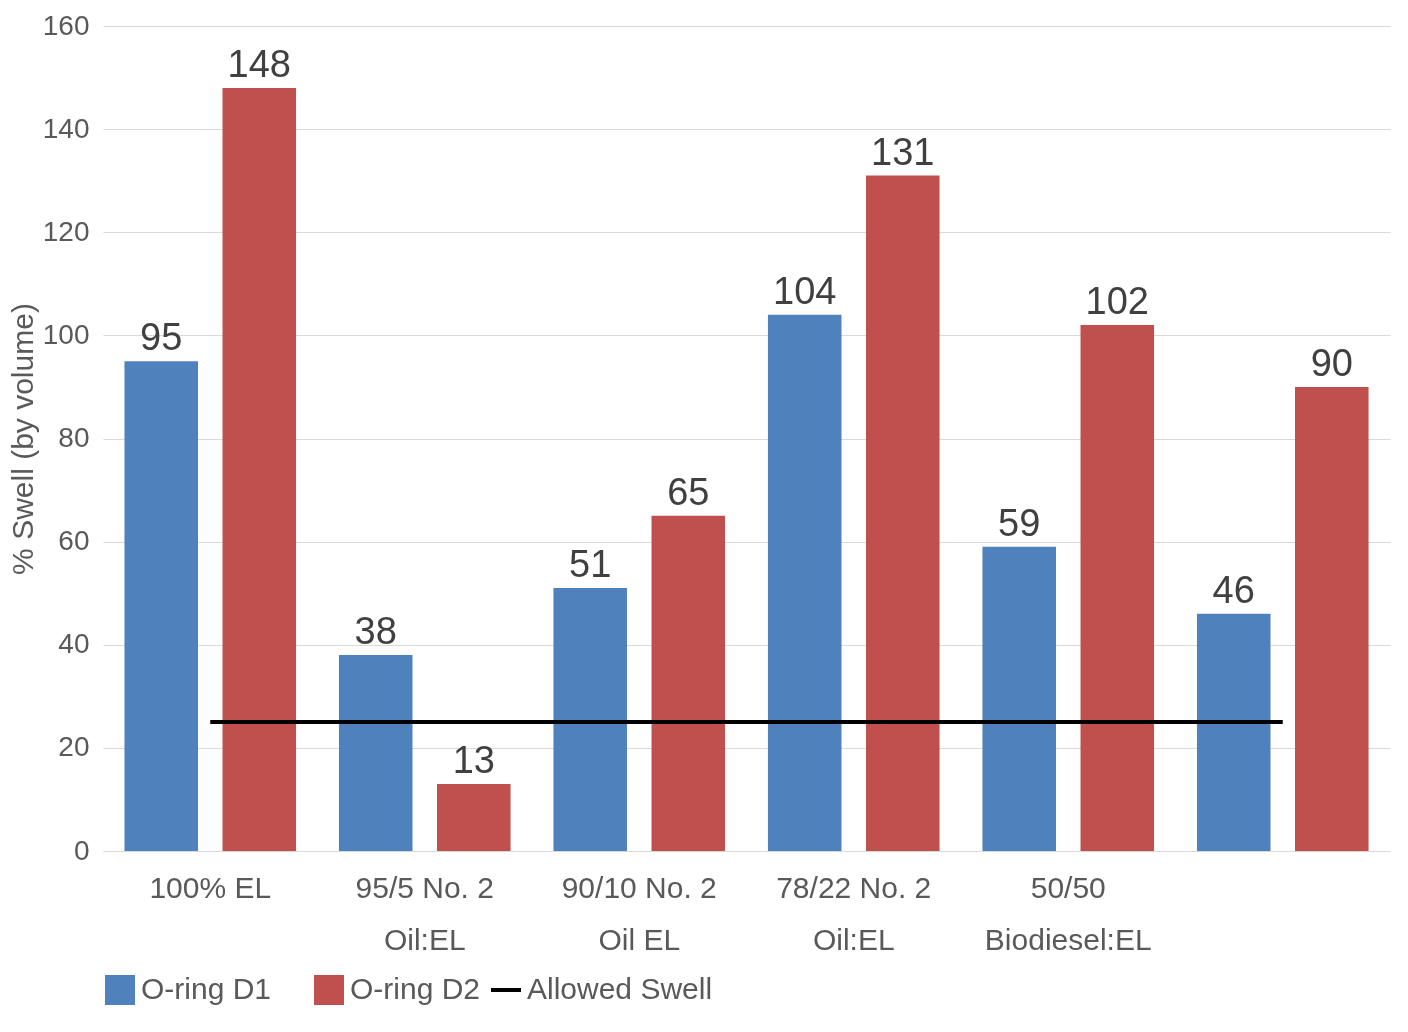  Describe the element at coordinates (424, 913) in the screenshot. I see `x-tick-label: 95/5 No. 2 Oil:EL` at that location.